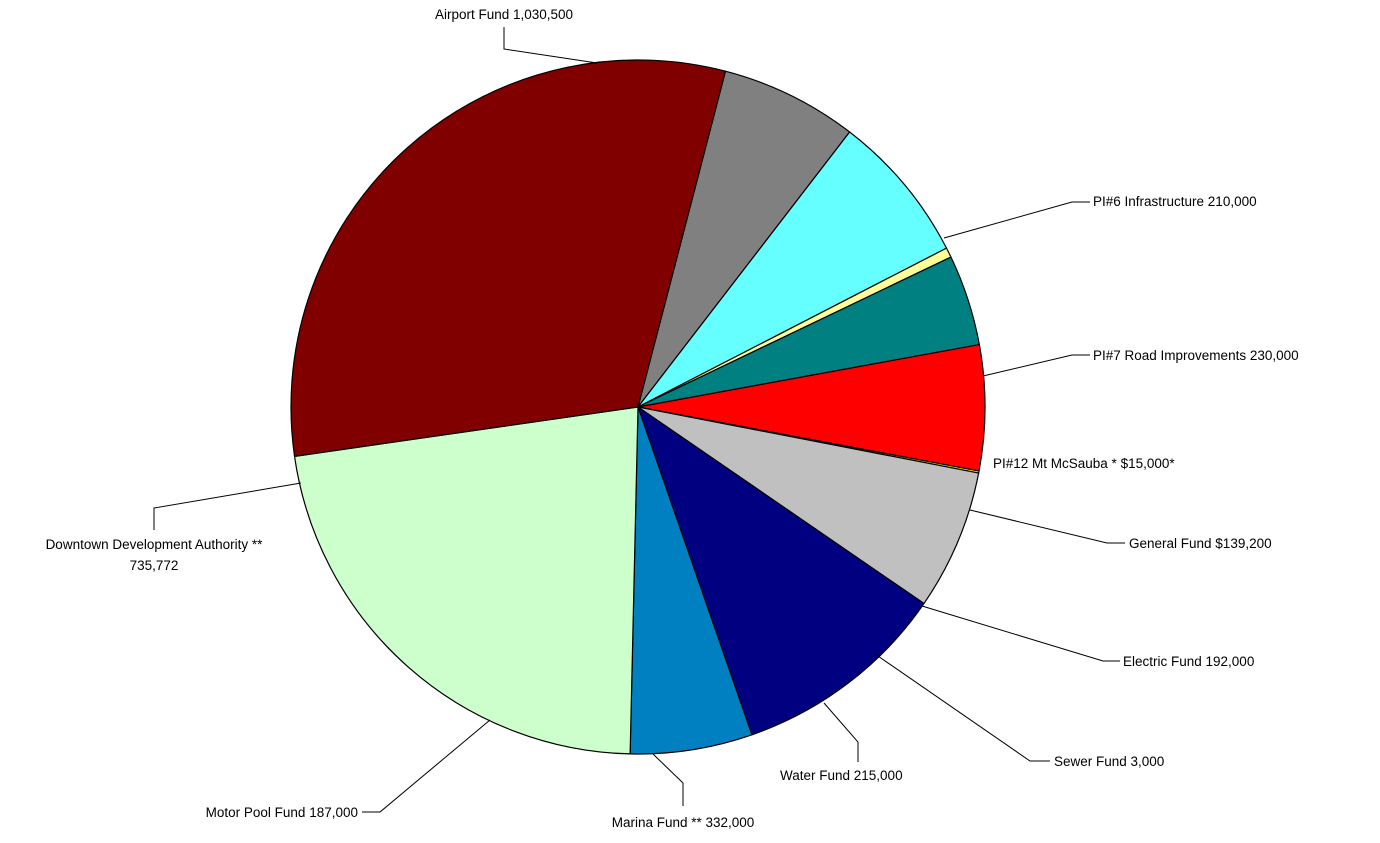 Image resolution: width=1380 pixels, height=843 pixels. I want to click on label-downtown-development-authority-line1: Downtown Development Authority **, so click(155, 544).